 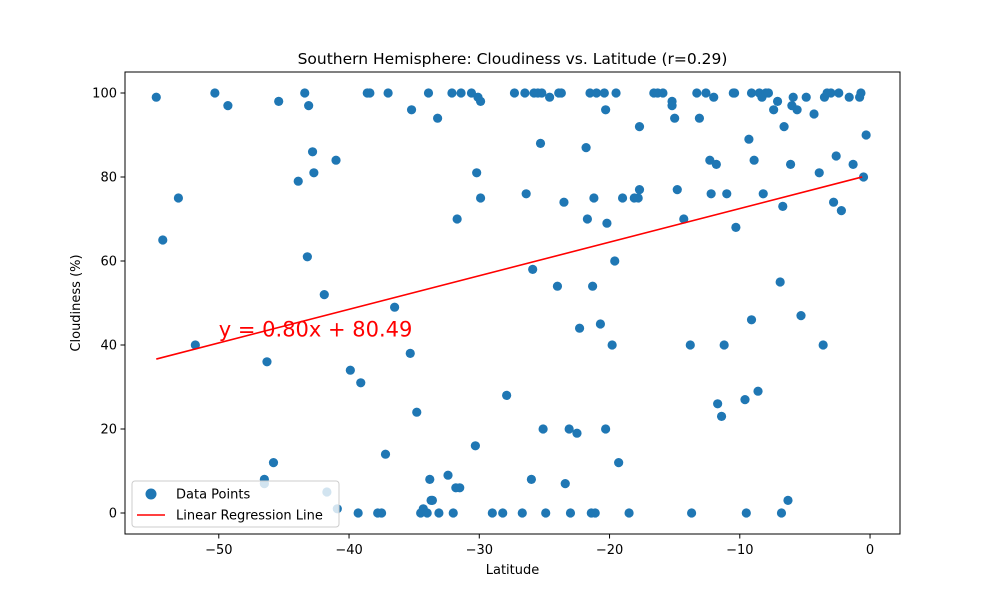 What do you see at coordinates (151, 494) in the screenshot?
I see `legend-marker-points` at bounding box center [151, 494].